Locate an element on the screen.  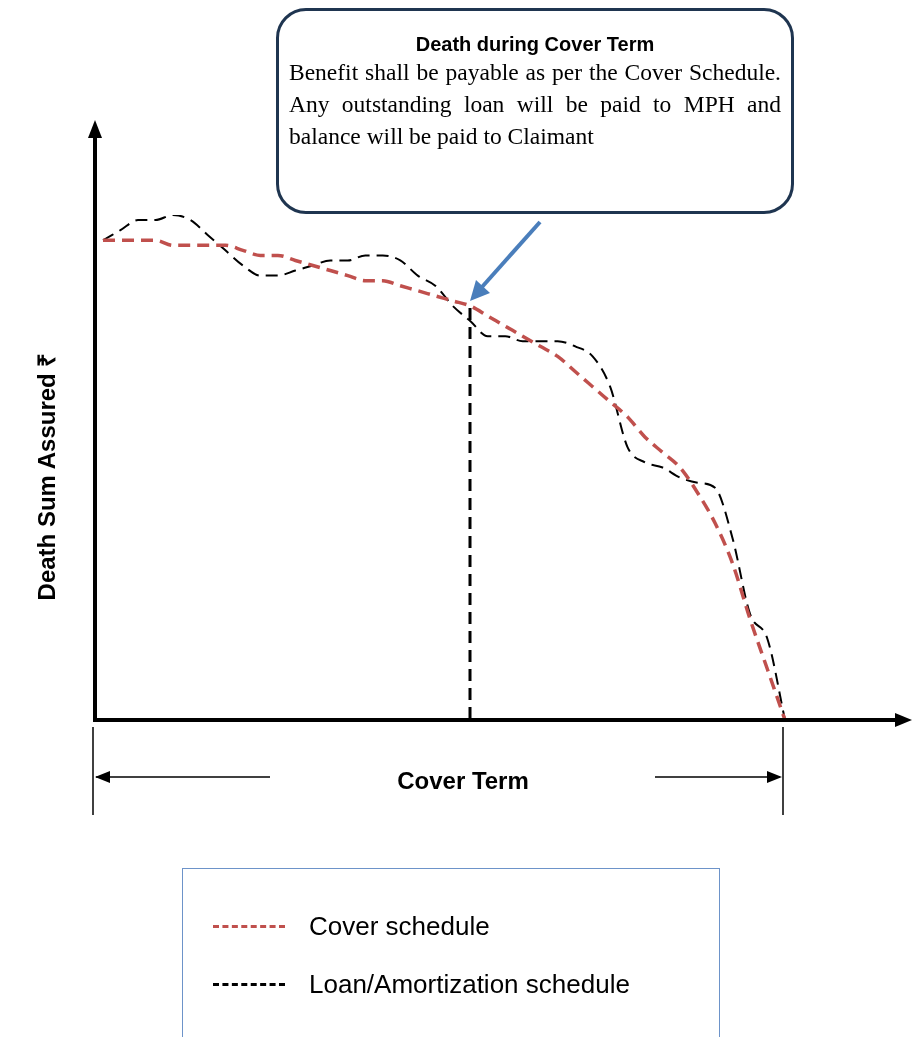
legend-label: Loan/Amortization schedule is located at coordinates (469, 984).